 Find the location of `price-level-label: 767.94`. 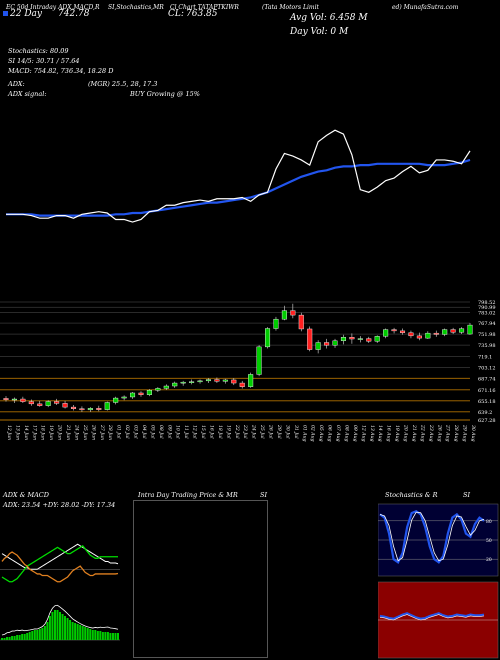

price-level-label: 767.94 is located at coordinates (487, 324).